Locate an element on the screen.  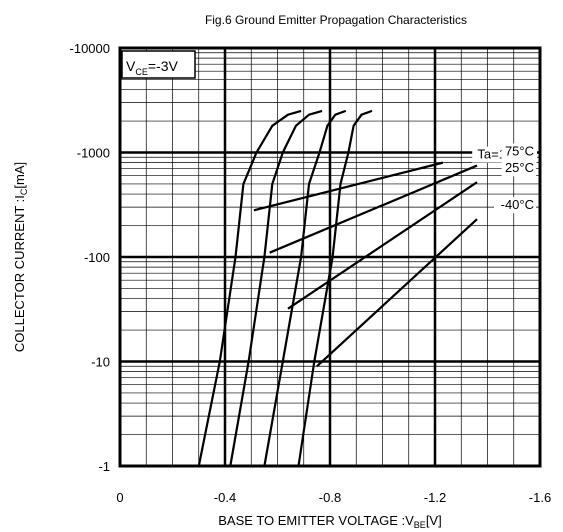
y-tick-label: -1000 is located at coordinates (93, 153).